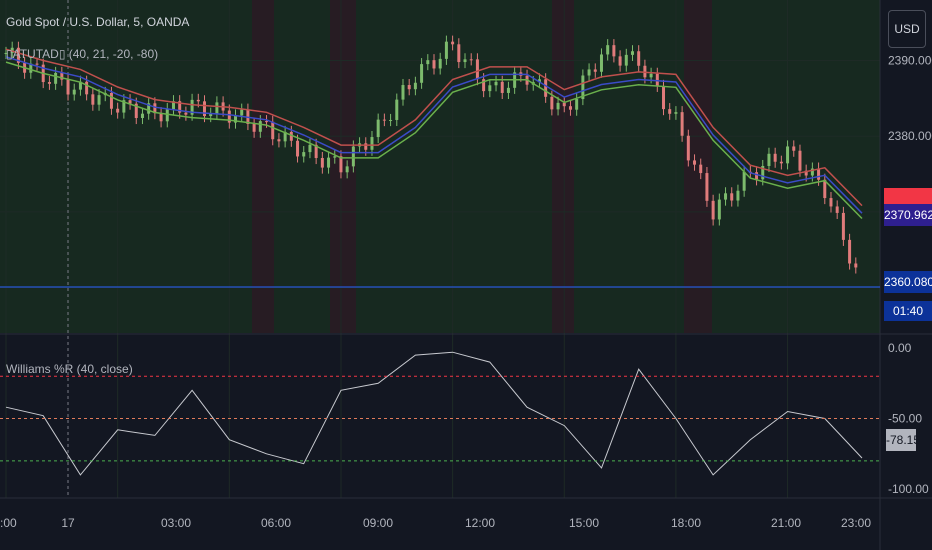  Describe the element at coordinates (908, 282) in the screenshot. I see `last-price-label: 2360.080` at that location.